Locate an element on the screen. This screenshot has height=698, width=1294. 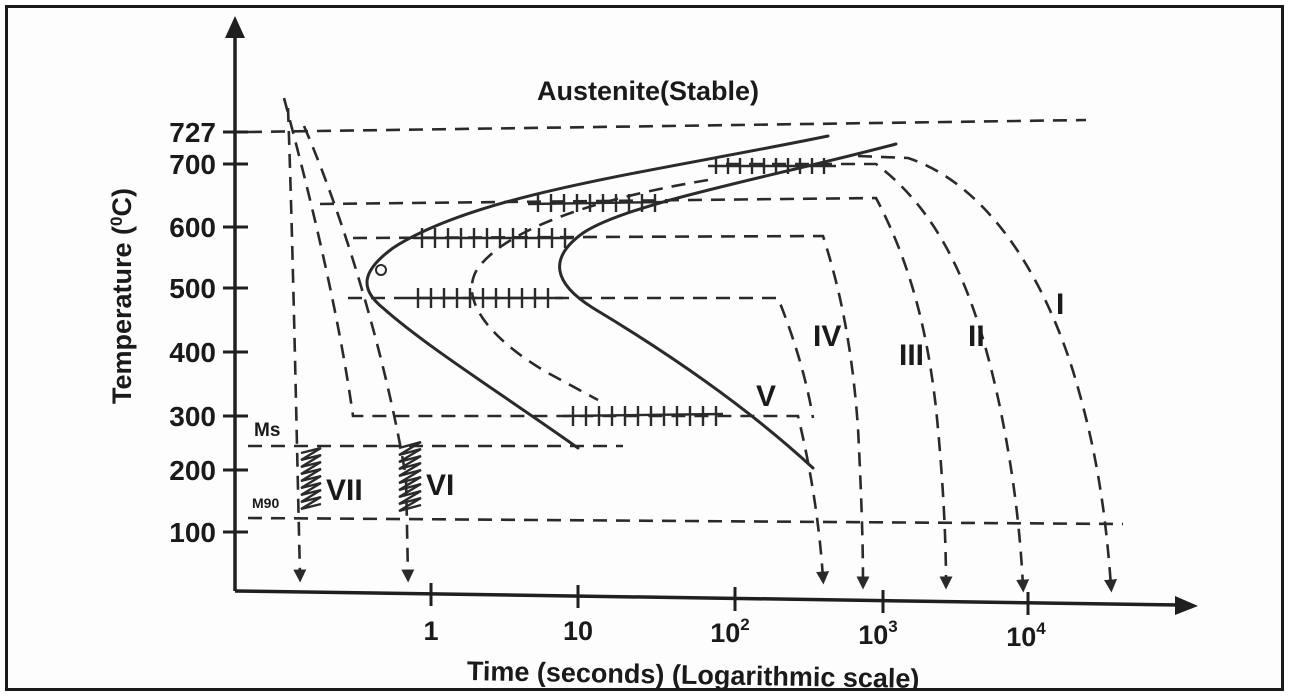
x-tick-marks is located at coordinates (729, 599).